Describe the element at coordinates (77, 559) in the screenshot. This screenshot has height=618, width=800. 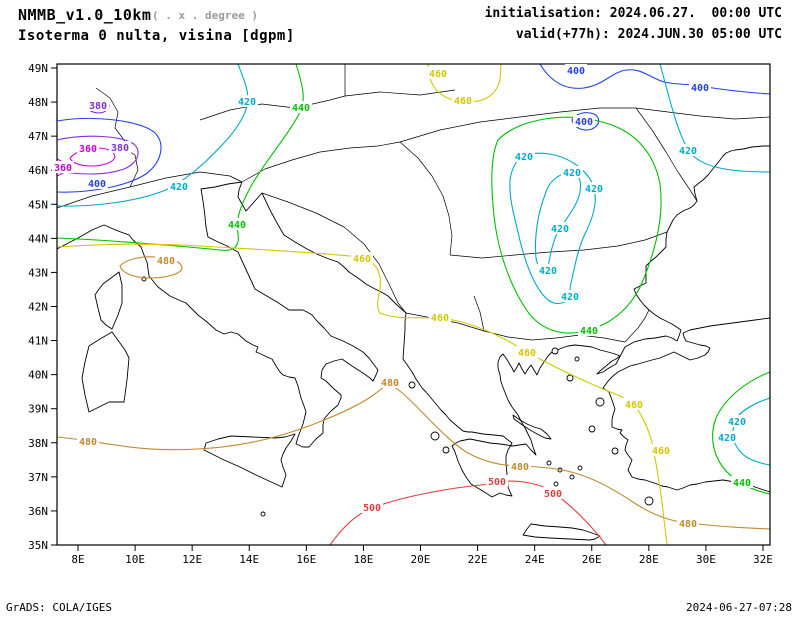
I see `lon-tick-label: 8E` at that location.